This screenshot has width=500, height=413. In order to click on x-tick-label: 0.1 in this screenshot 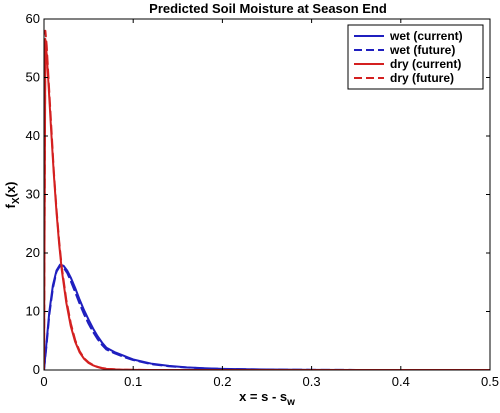, I will do `click(133, 381)`.